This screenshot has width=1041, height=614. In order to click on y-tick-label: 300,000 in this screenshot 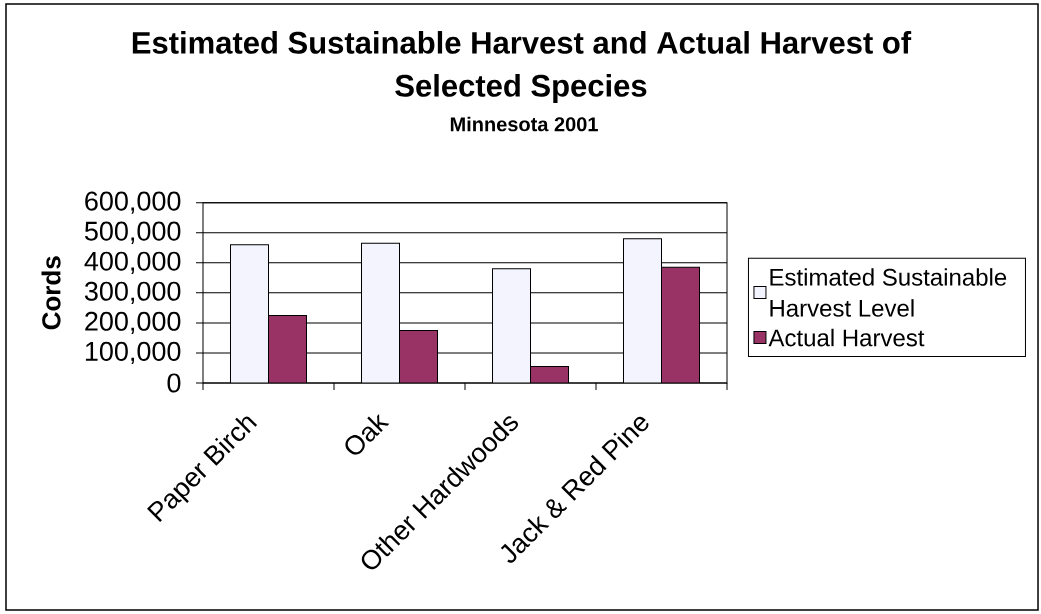, I will do `click(132, 292)`.